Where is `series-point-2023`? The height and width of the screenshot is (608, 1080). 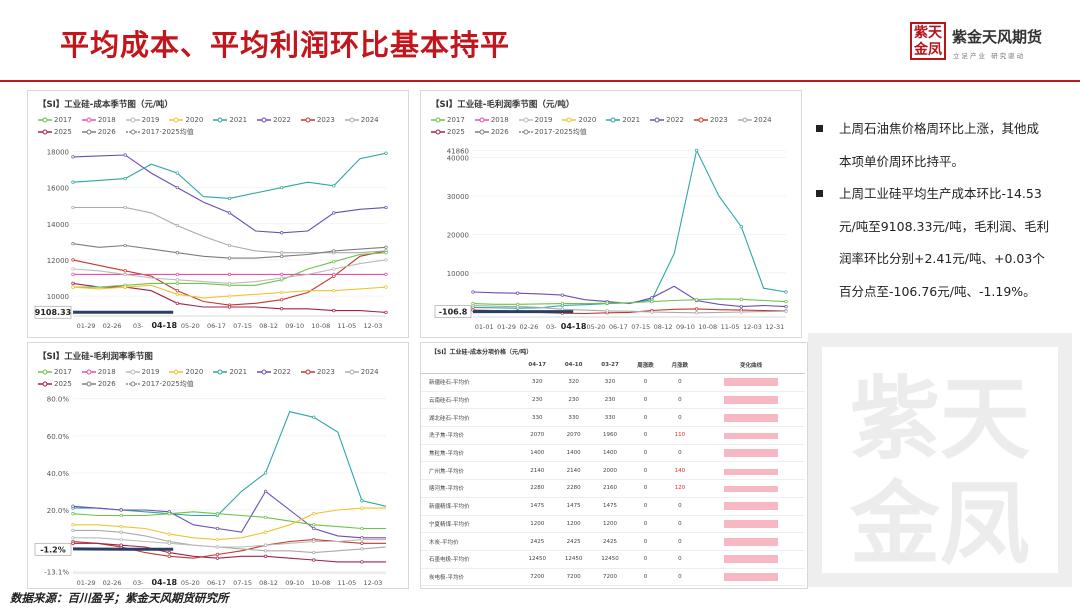 series-point-2023 is located at coordinates (282, 300).